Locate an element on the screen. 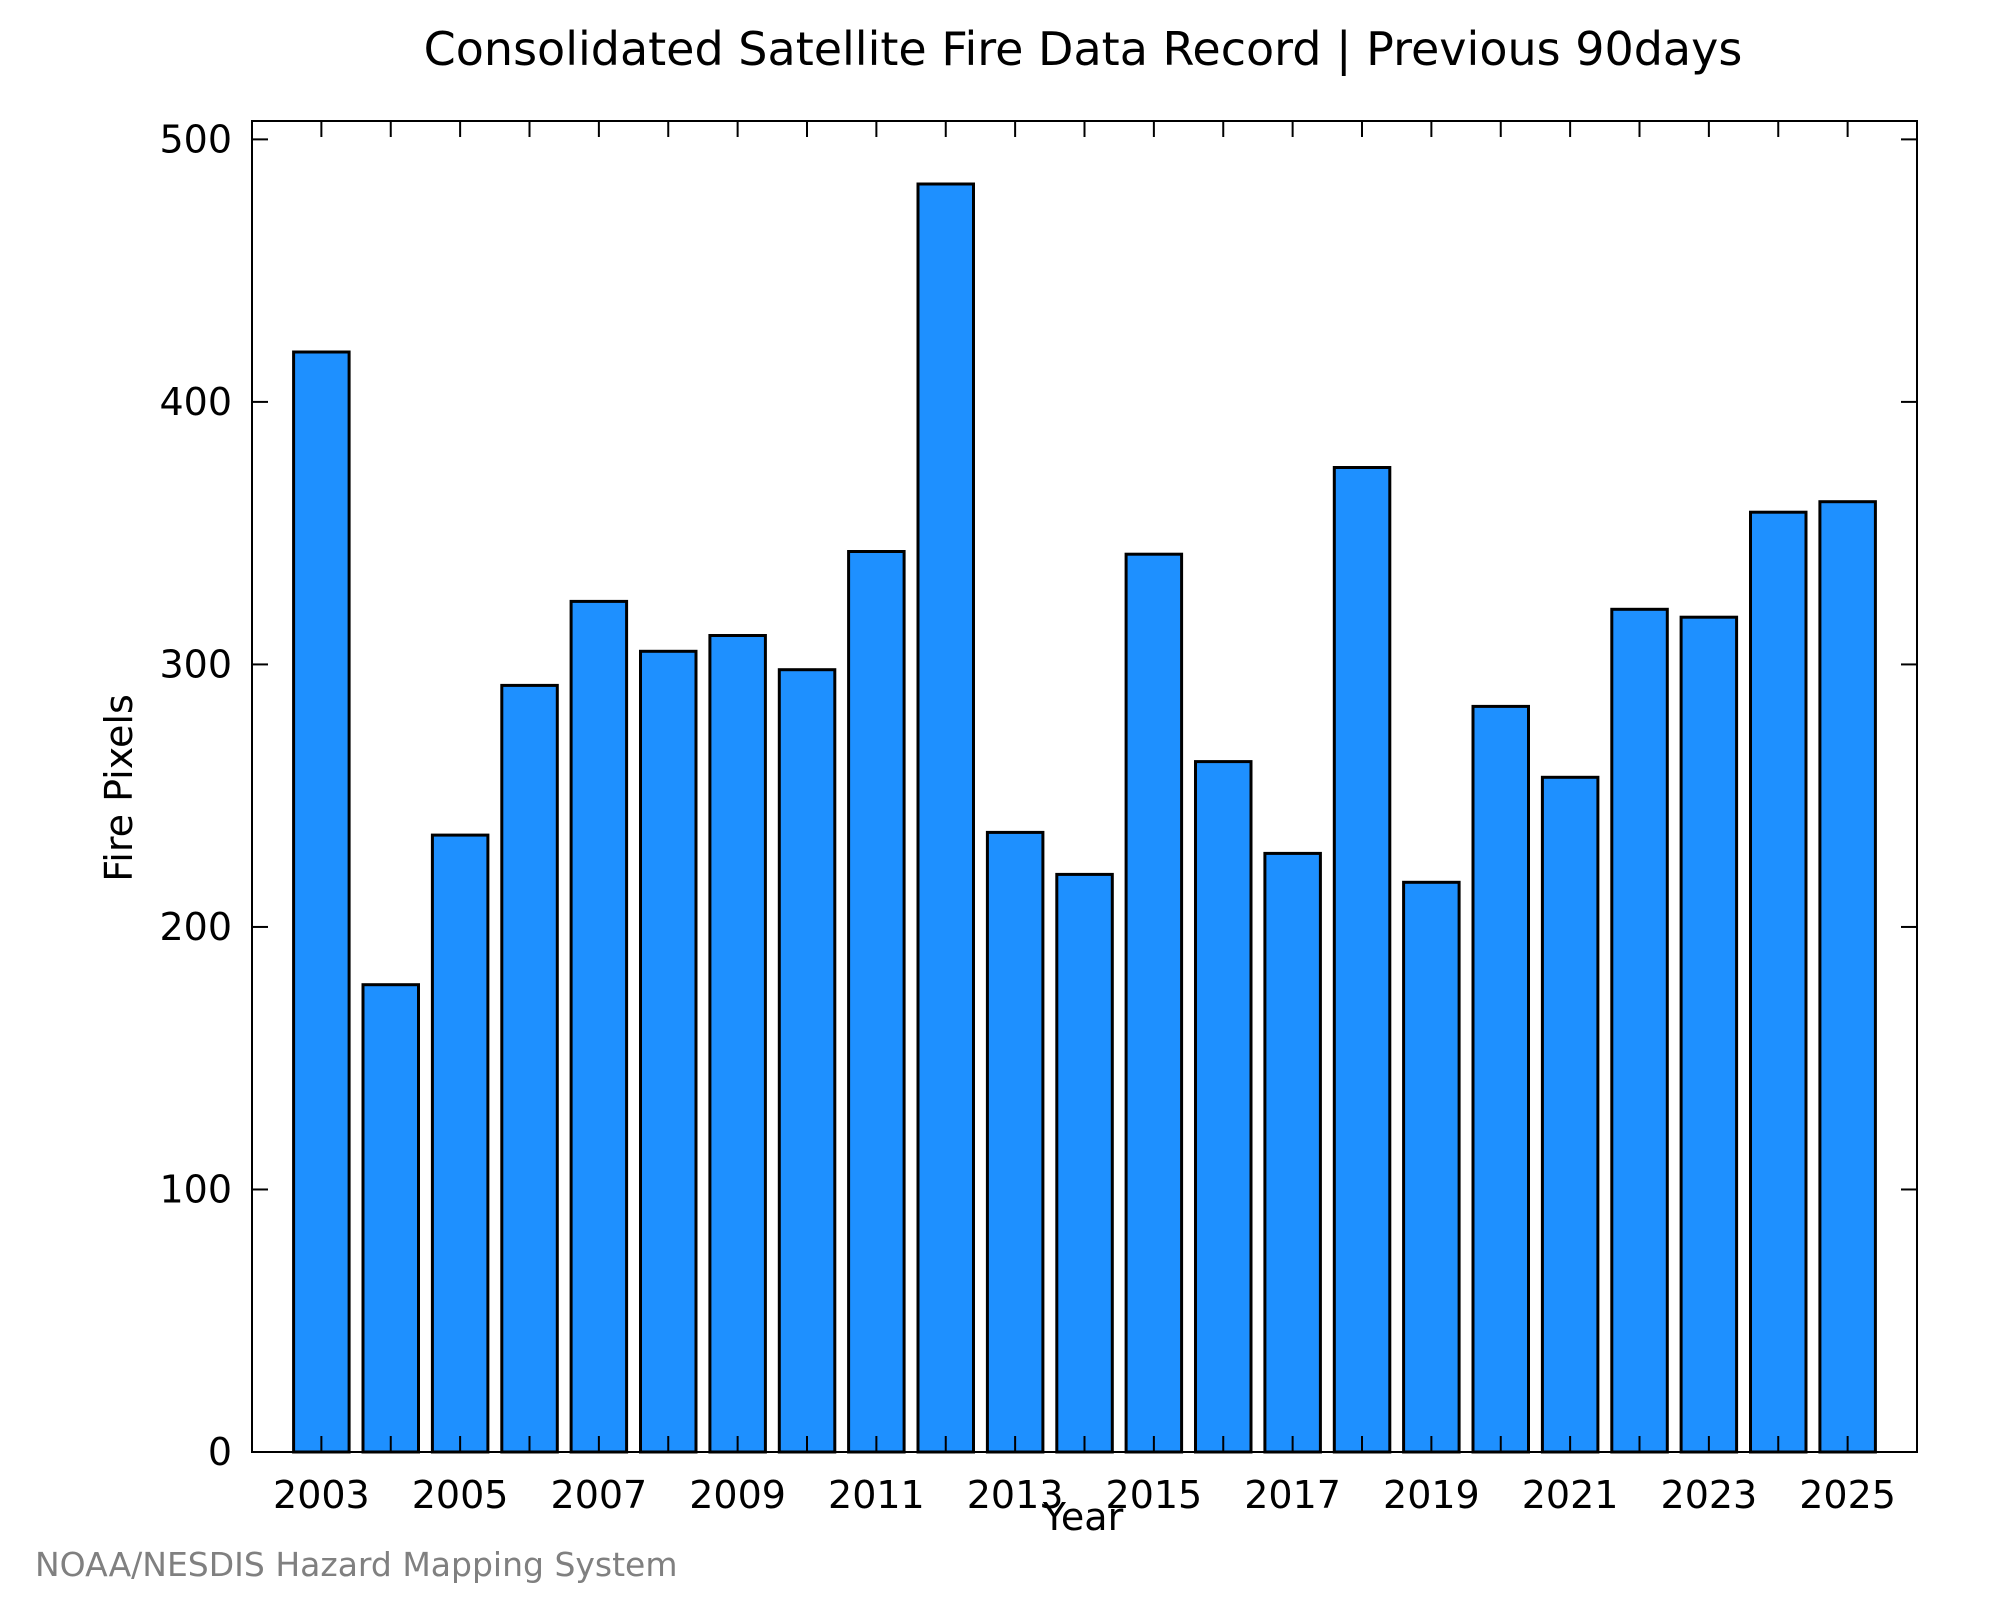 This screenshot has width=2000, height=1600. y-axis-label: Fire Pixels is located at coordinates (119, 788).